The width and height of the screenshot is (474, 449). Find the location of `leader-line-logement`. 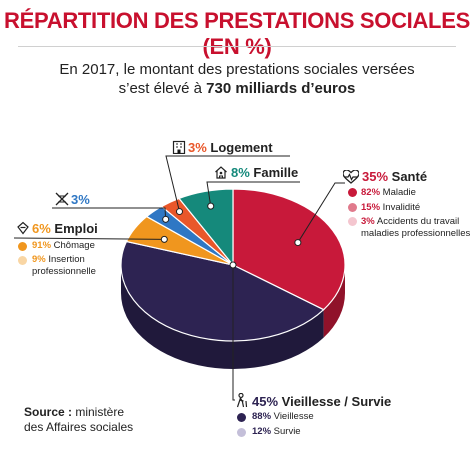

leader-line-logement is located at coordinates (227, 183).